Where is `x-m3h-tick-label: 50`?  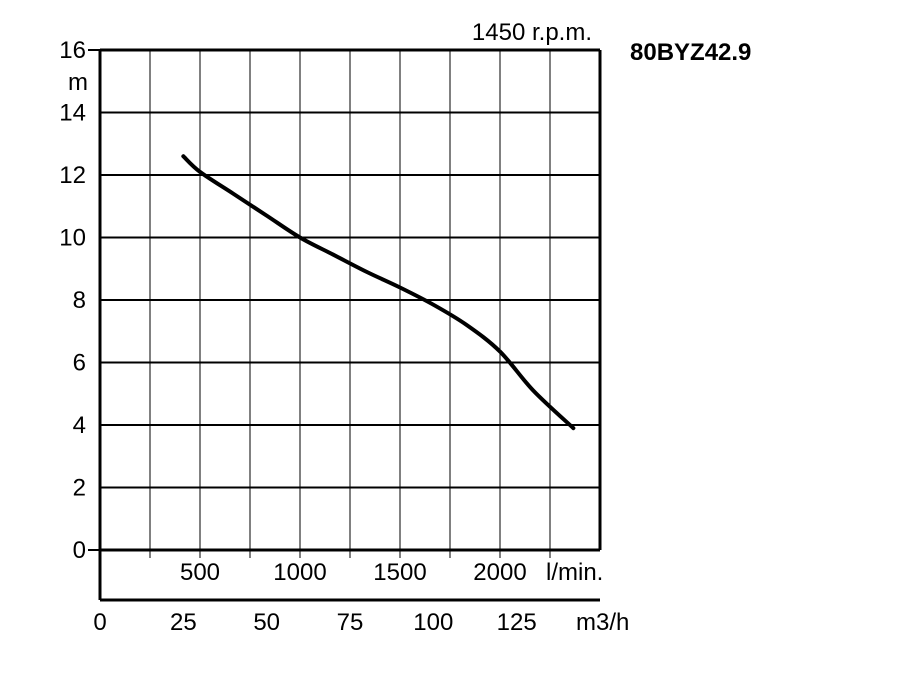 x-m3h-tick-label: 50 is located at coordinates (266, 622).